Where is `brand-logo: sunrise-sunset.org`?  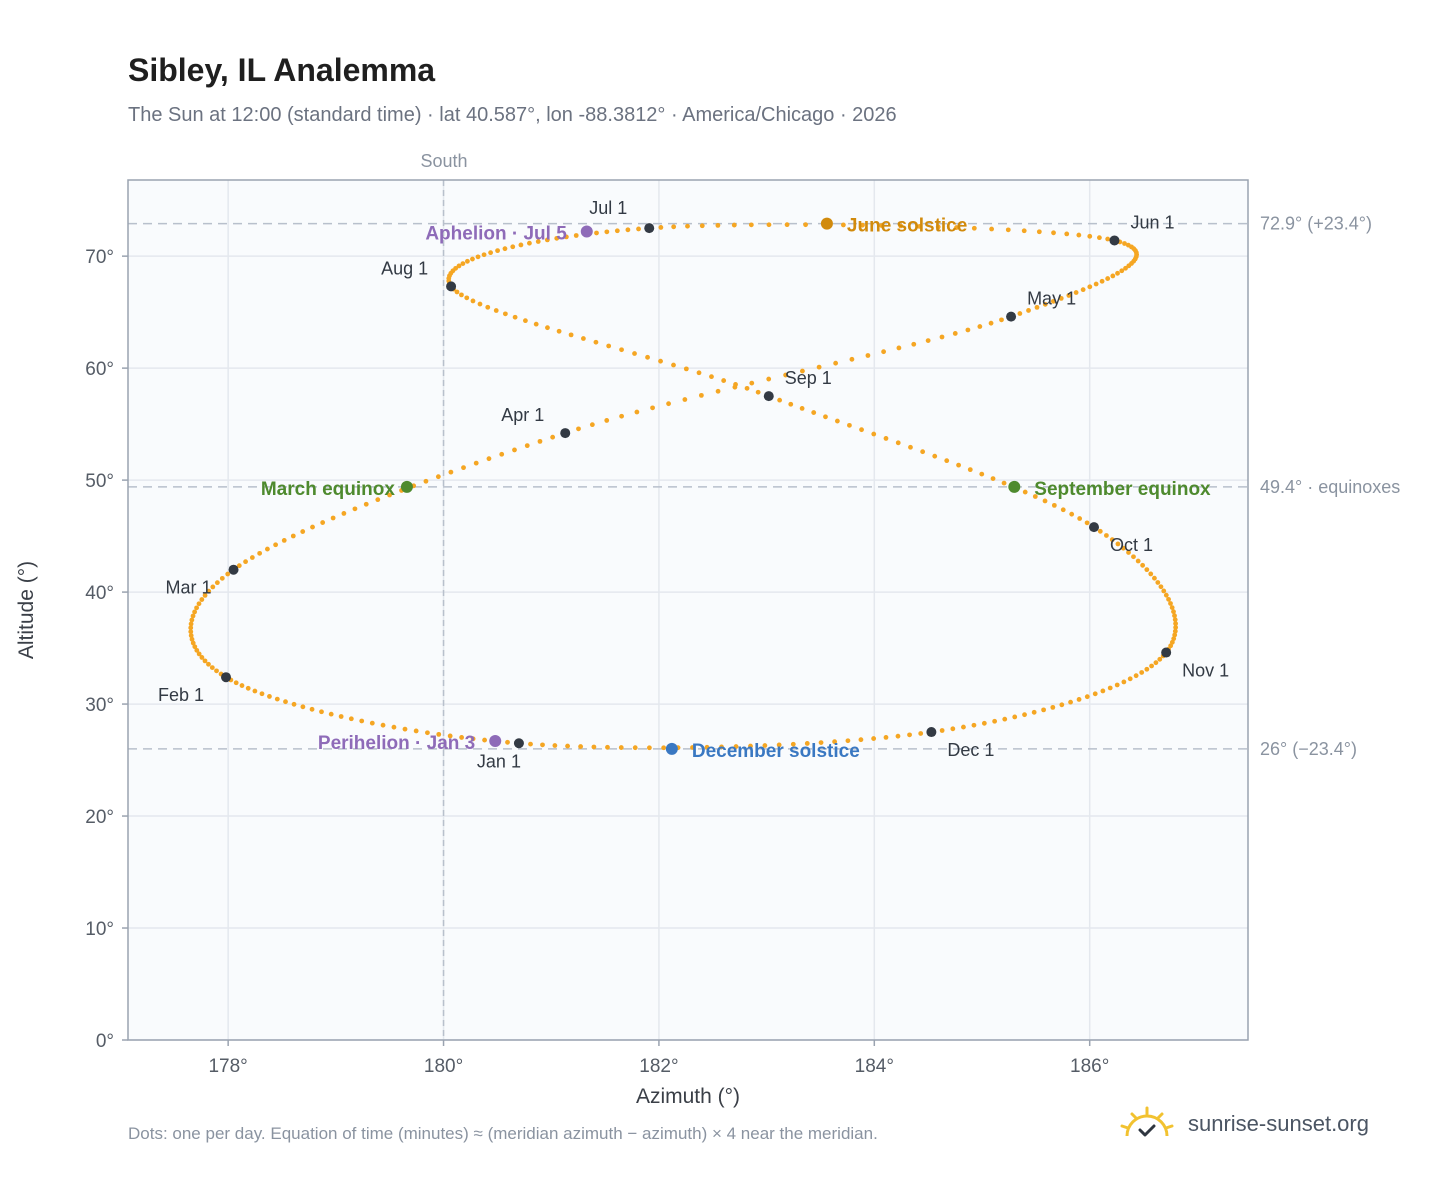 brand-logo: sunrise-sunset.org is located at coordinates (1244, 1124).